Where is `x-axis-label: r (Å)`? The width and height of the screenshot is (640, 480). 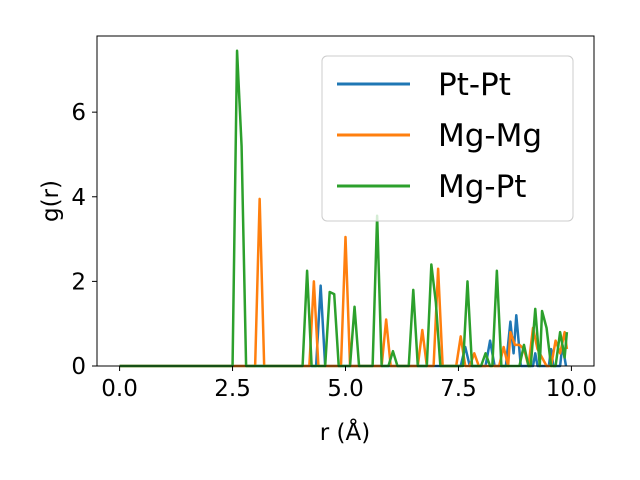 x-axis-label: r (Å) is located at coordinates (345, 432).